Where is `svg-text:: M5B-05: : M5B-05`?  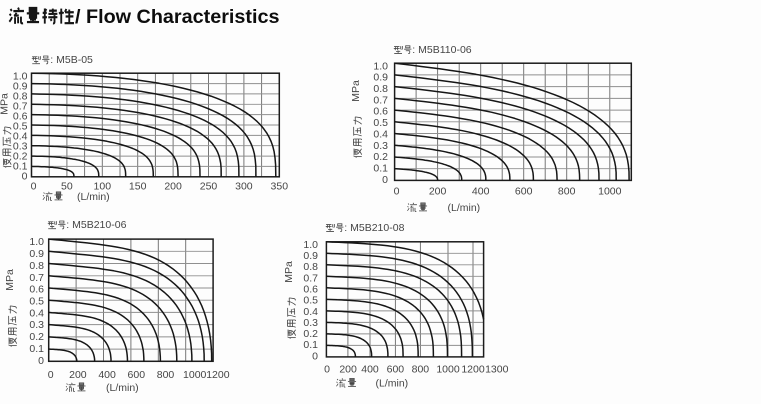
svg-text:: M5B-05: : M5B-05 is located at coordinates (71, 60).